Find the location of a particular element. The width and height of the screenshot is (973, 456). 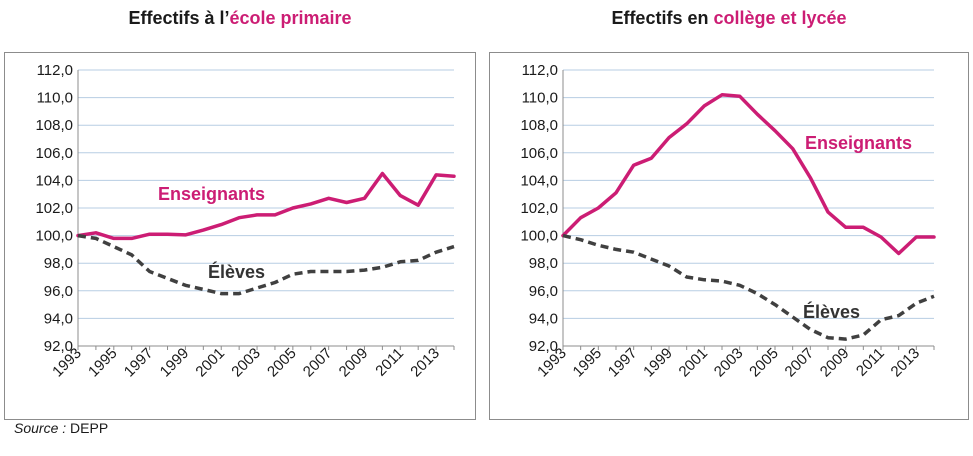

chart-title: Effectifs à l’école primaire is located at coordinates (240, 18).